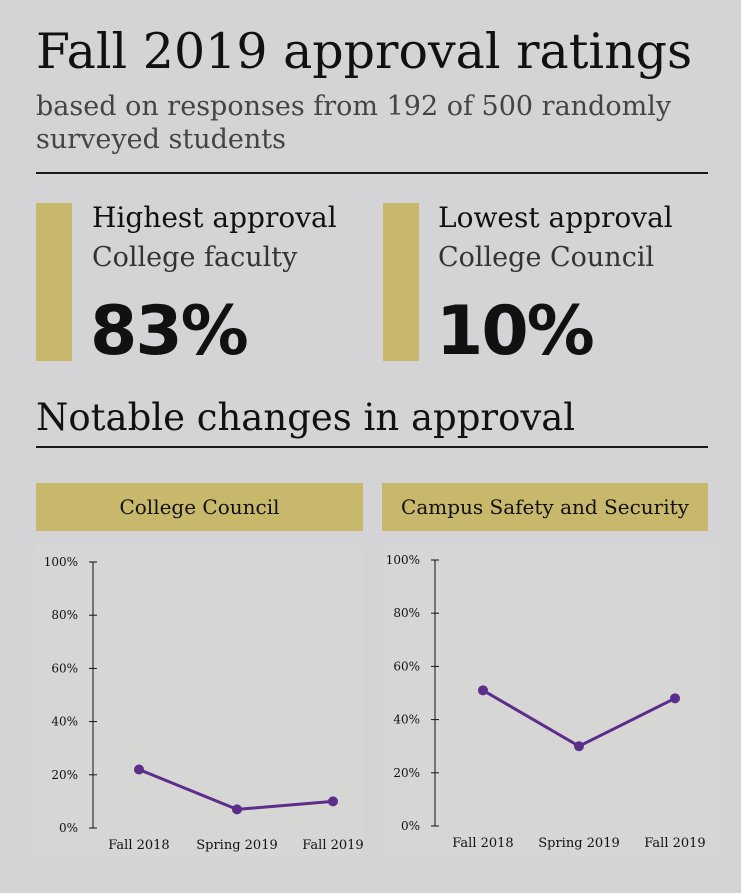 This screenshot has height=893, width=741. What do you see at coordinates (364, 51) in the screenshot?
I see `page-title: Fall 2019 approval ratings` at bounding box center [364, 51].